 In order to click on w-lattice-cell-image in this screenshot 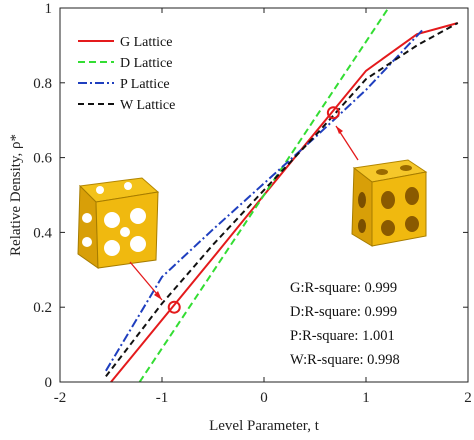, I will do `click(389, 203)`.